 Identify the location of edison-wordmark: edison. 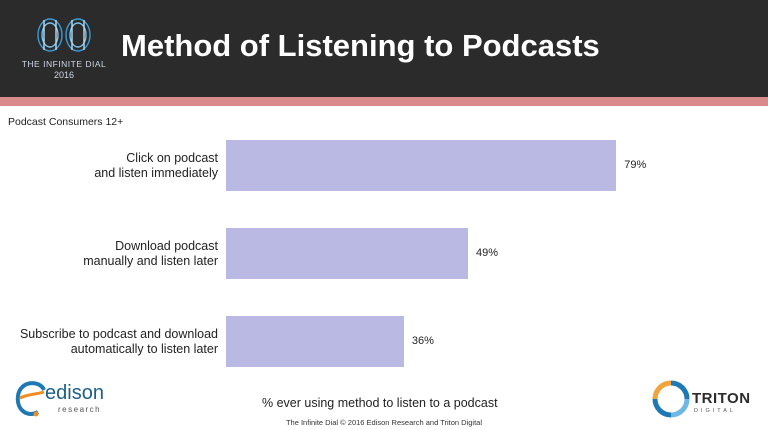
(74, 393).